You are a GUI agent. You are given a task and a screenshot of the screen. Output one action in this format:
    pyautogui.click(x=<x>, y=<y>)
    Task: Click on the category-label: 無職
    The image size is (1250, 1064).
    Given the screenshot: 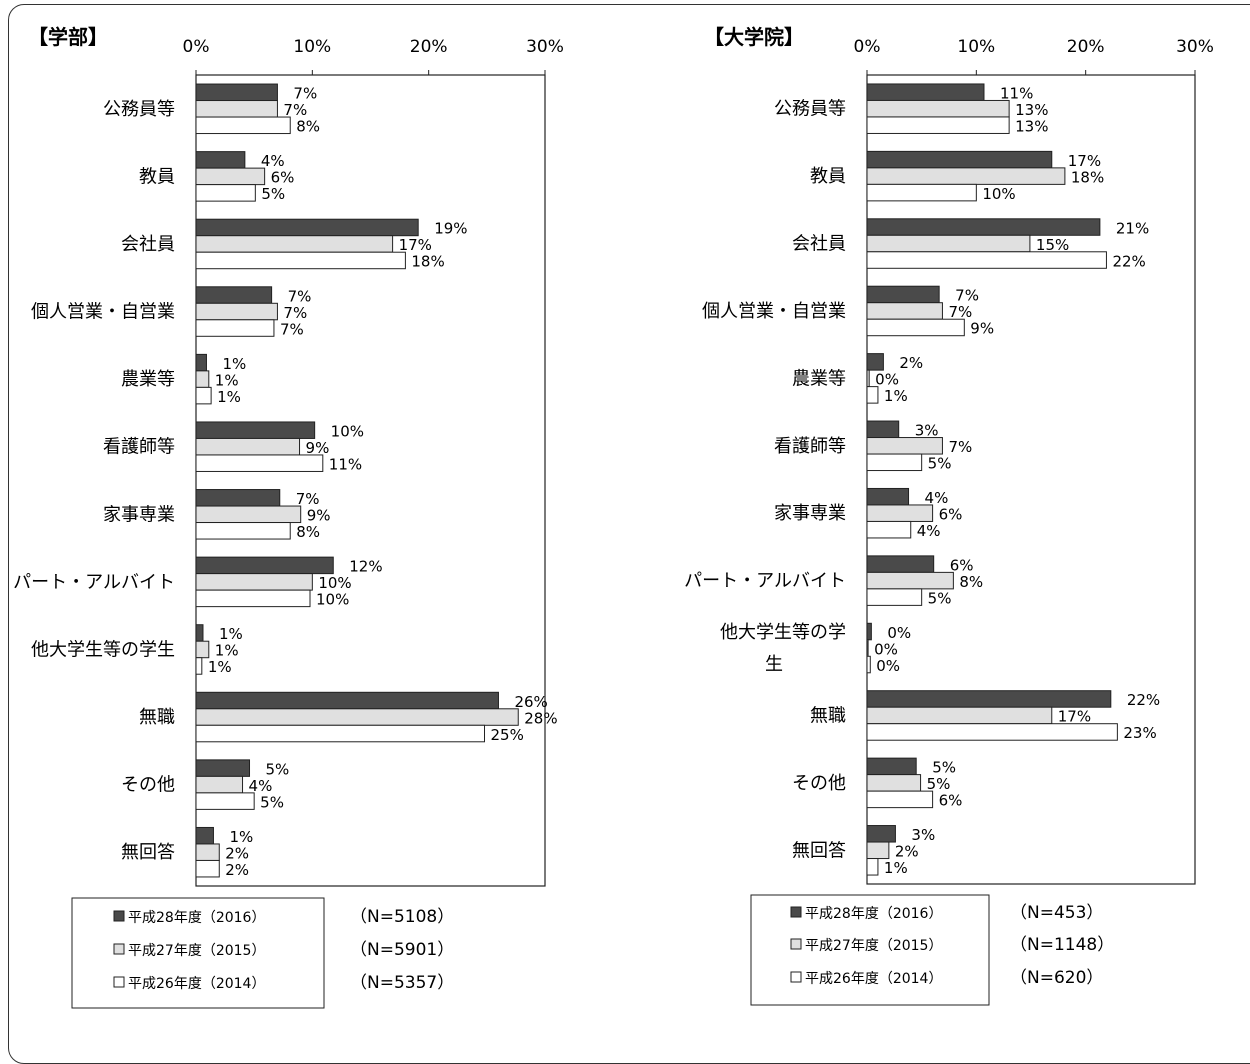 What is the action you would take?
    pyautogui.click(x=828, y=715)
    